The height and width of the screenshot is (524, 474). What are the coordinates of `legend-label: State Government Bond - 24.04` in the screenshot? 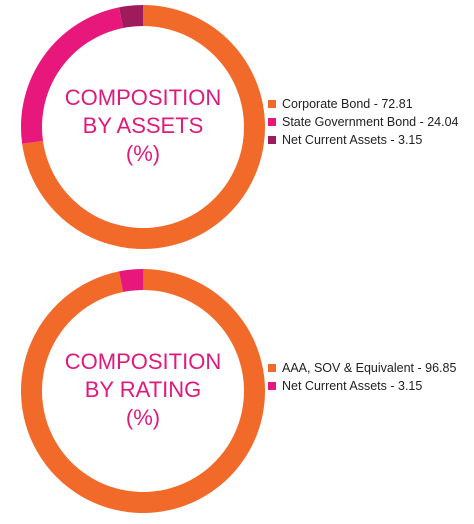 It's located at (370, 122).